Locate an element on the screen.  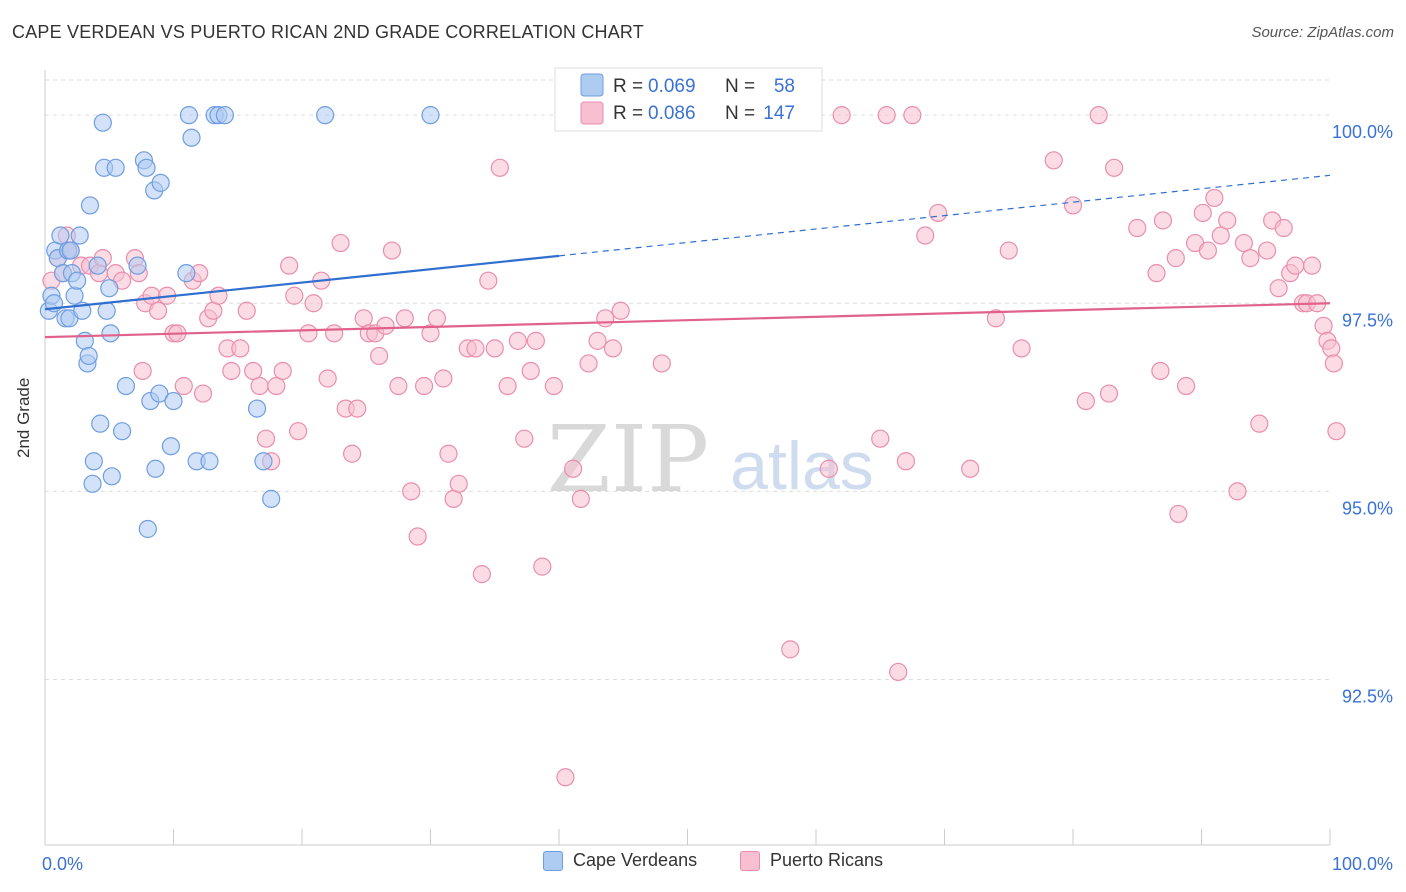
legend-item-cape-verdeans: Cape Verdeans is located at coordinates (620, 860).